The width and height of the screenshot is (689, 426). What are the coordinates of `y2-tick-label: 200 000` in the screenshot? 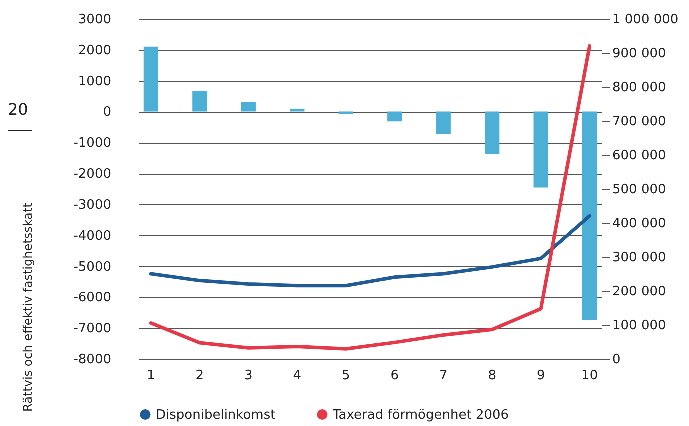 It's located at (639, 292).